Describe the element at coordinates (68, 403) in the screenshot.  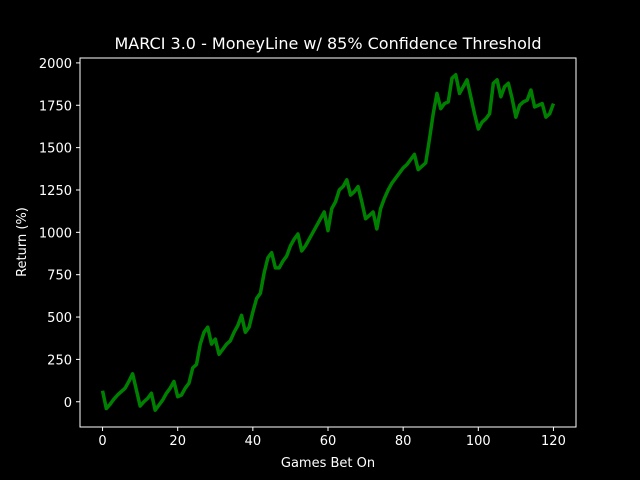
I see `y-tick-label: 0` at that location.